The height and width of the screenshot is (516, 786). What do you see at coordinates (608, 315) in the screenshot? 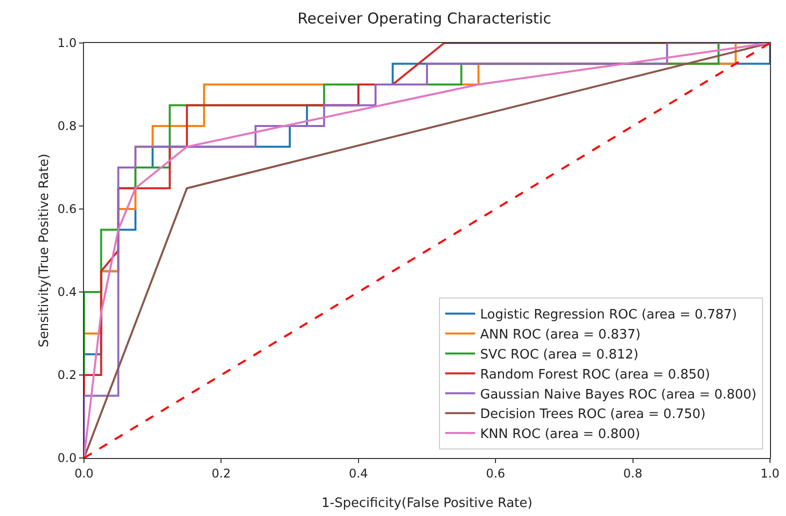
I see `legend-label: Logistic Regression ROC (area = 0.787)` at bounding box center [608, 315].